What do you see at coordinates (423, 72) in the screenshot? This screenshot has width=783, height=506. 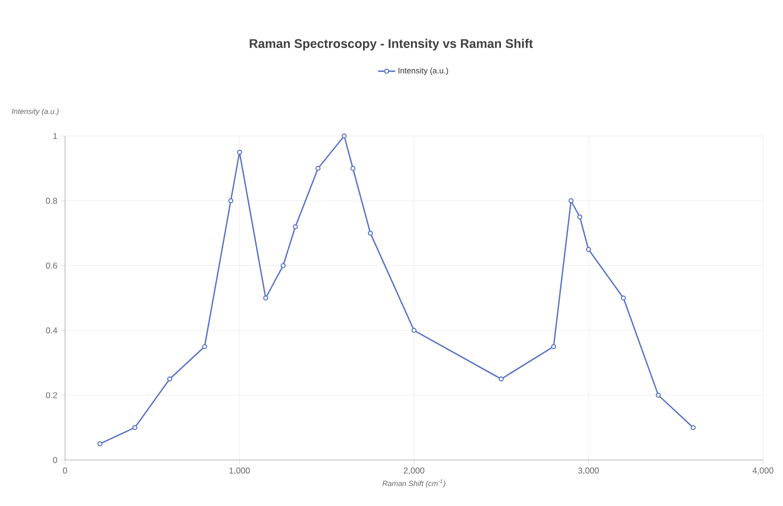 I see `legend-label: Intensity (a.u.)` at bounding box center [423, 72].